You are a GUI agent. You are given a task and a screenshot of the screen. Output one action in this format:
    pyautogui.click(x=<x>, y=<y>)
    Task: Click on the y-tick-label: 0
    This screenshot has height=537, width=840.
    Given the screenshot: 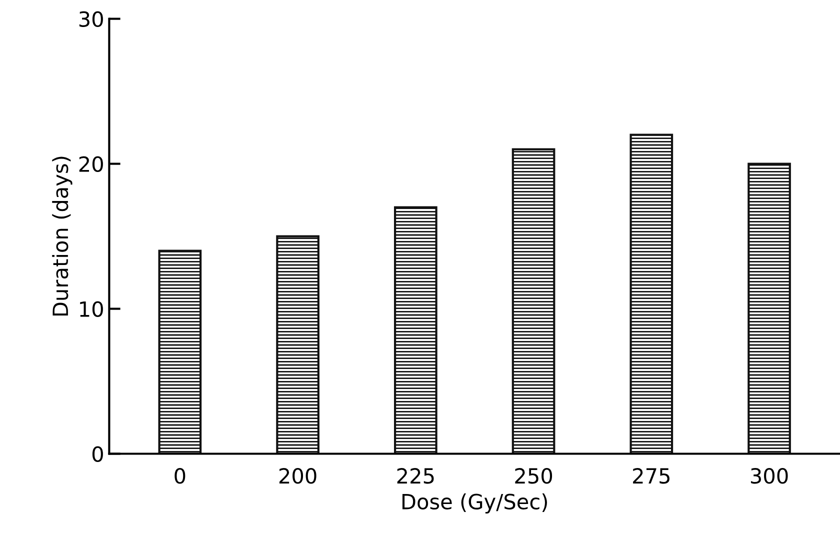 What is the action you would take?
    pyautogui.click(x=97, y=454)
    